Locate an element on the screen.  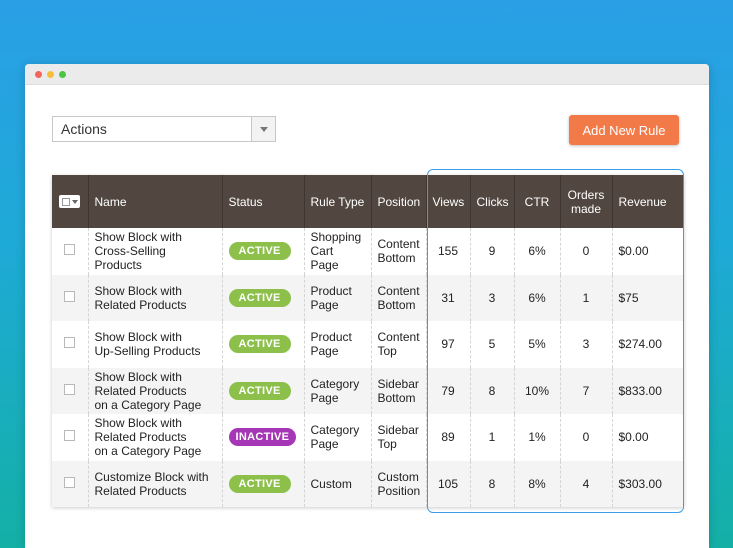
status-badge: INACTIVE is located at coordinates (262, 437).